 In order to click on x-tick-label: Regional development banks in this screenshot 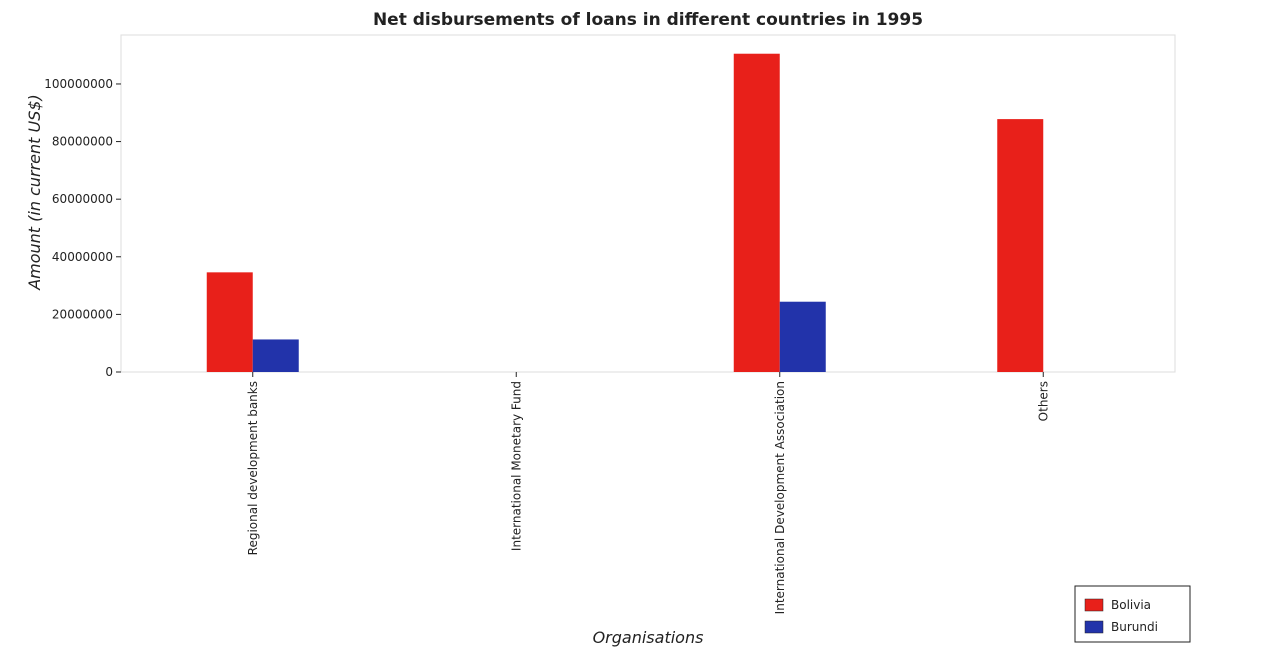, I will do `click(253, 468)`.